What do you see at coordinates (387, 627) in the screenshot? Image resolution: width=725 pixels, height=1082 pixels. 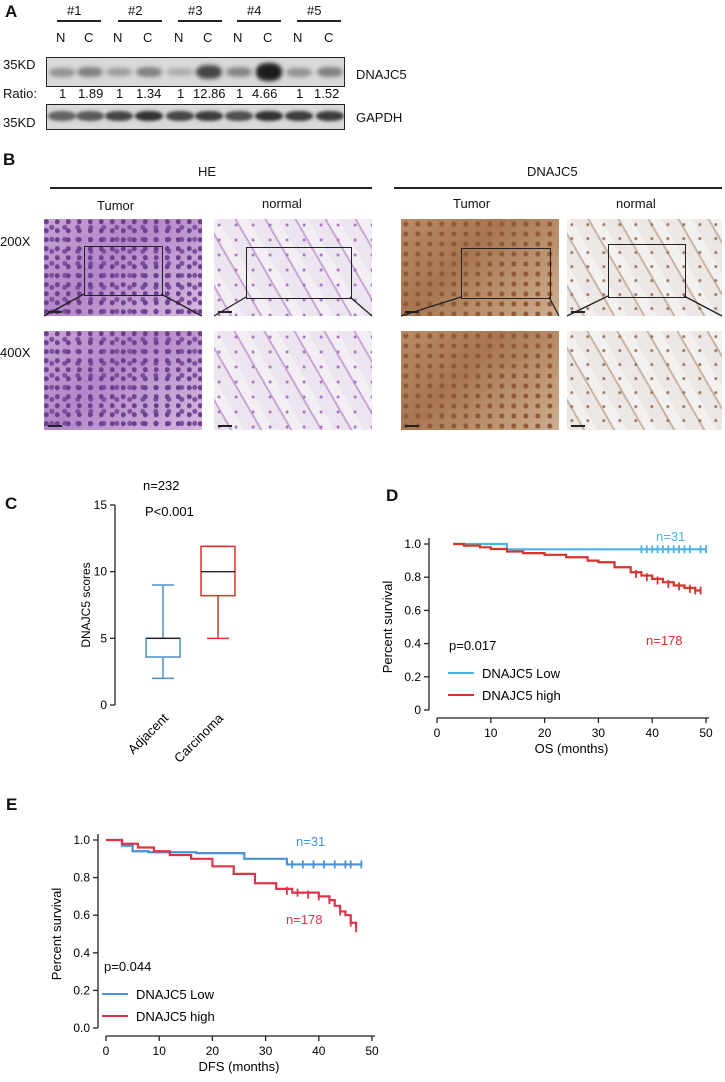 I see `y-axis-label: Percent survival` at bounding box center [387, 627].